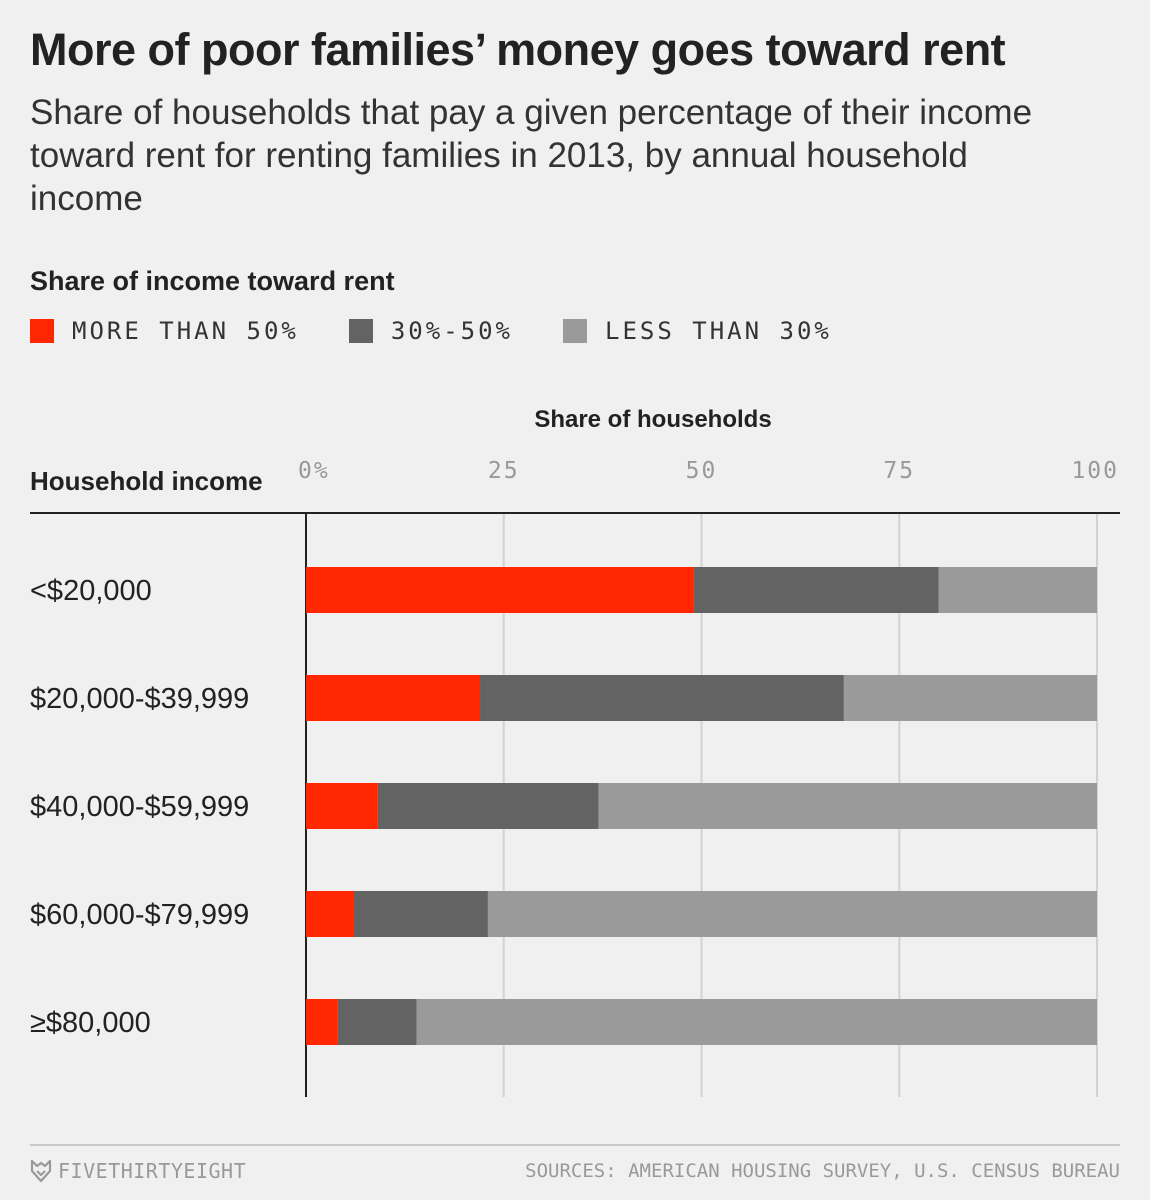  What do you see at coordinates (139, 915) in the screenshot?
I see `category-label-60-000-79-999: $60,000-$79,999` at bounding box center [139, 915].